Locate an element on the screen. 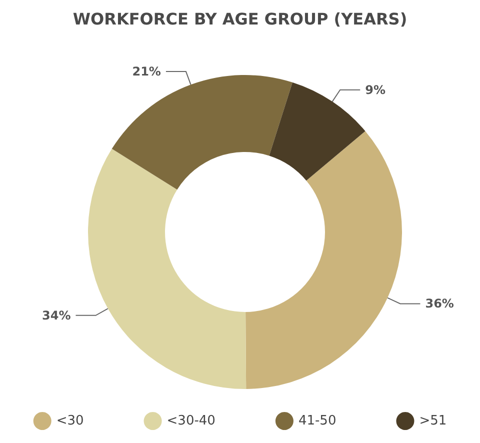 Image resolution: width=480 pixels, height=443 pixels. data-label: 36% is located at coordinates (439, 303).